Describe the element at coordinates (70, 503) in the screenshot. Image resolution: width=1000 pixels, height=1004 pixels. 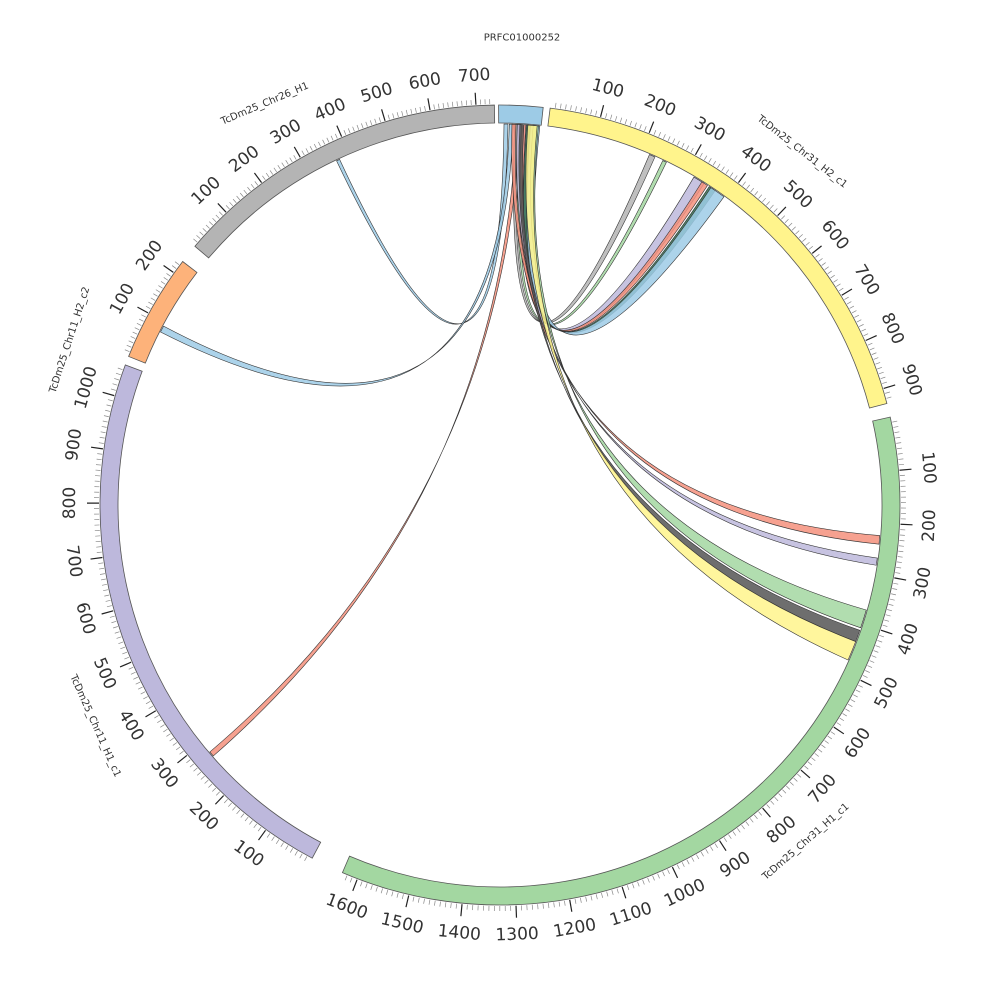
I see `tick-label: 800` at that location.